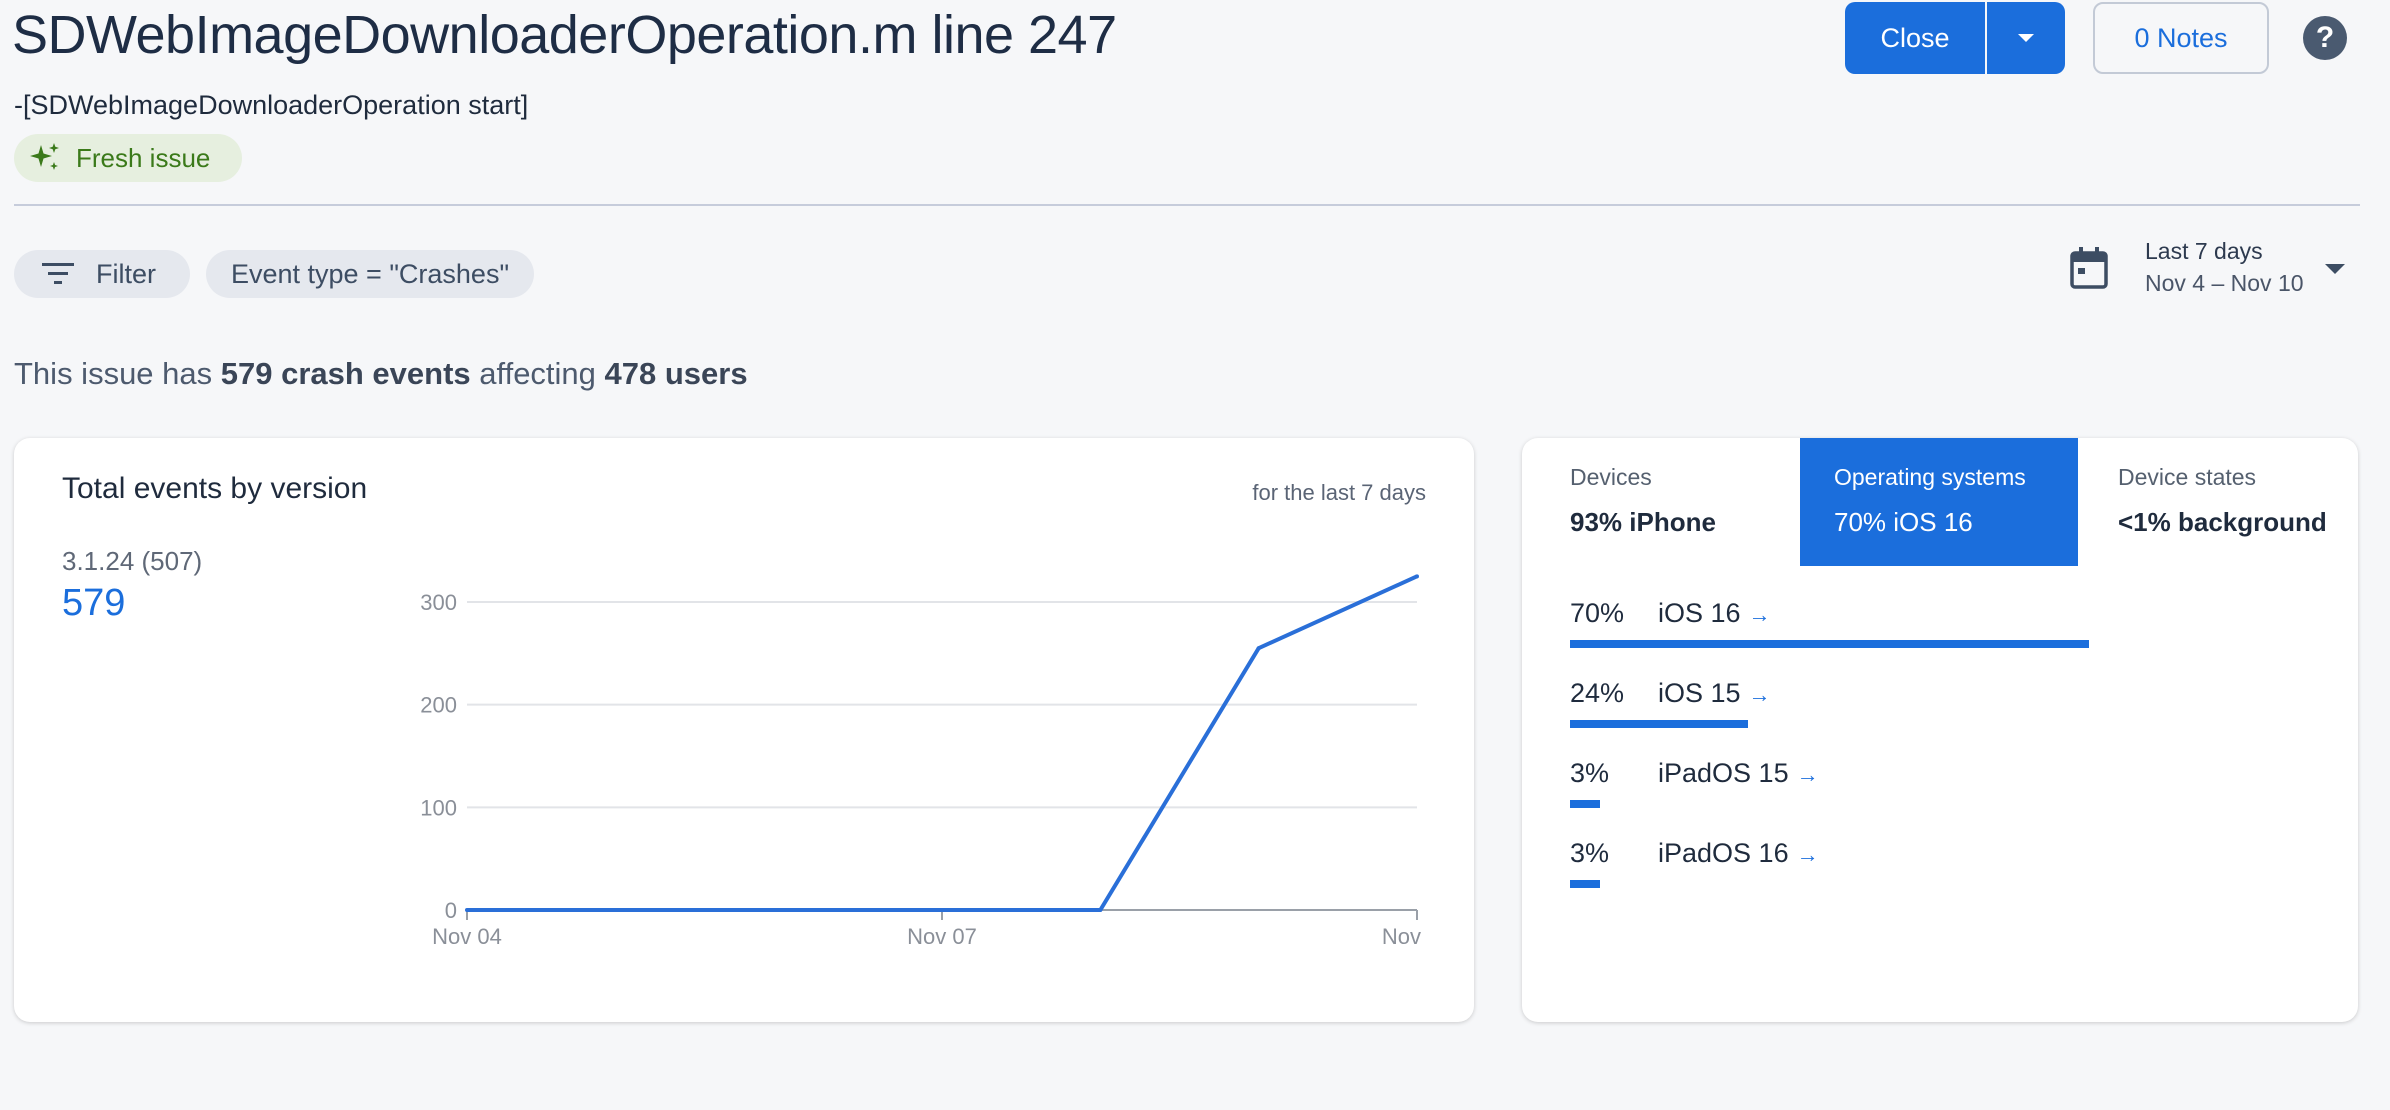 The height and width of the screenshot is (1110, 2390). Describe the element at coordinates (1401, 936) in the screenshot. I see `x-tick-label: Nov` at that location.